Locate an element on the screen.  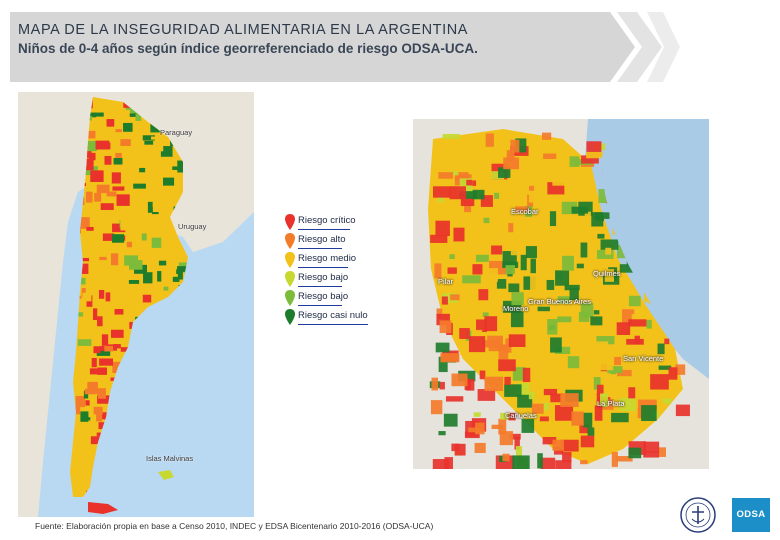
legend-item-alto: Riesgo alto is located at coordinates (334, 240).